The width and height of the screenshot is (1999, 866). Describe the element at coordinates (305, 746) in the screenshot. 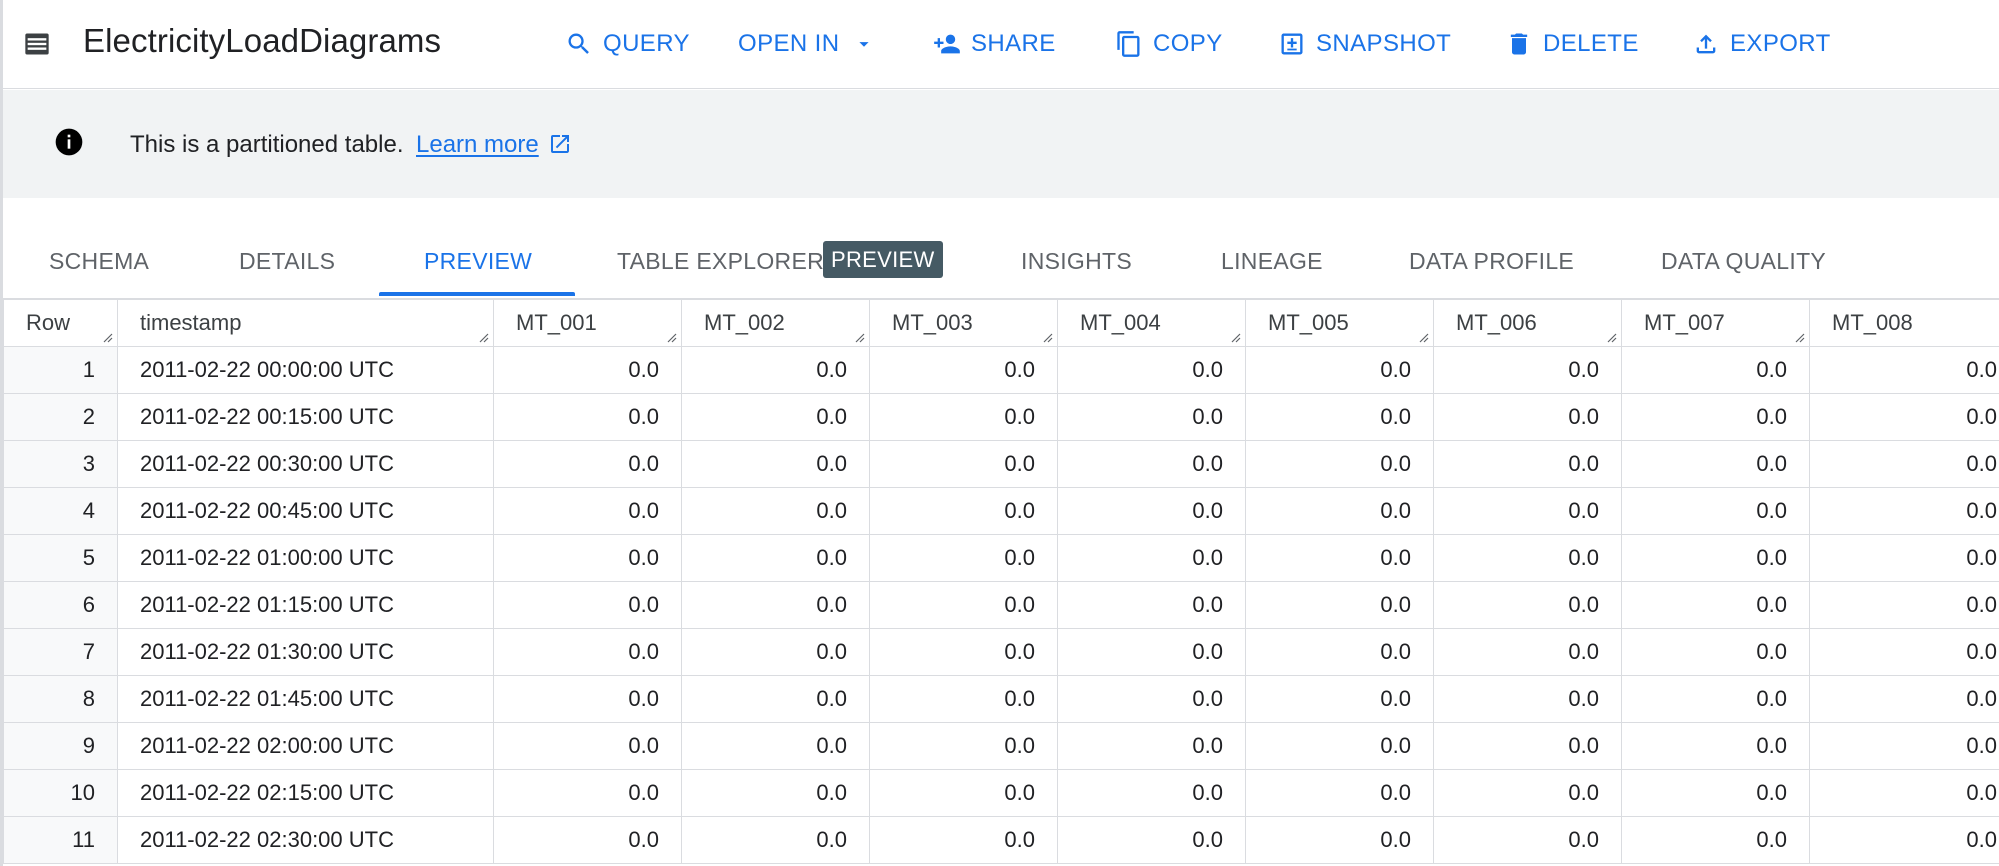

I see `timestamp-cell: 2011-02-22 02:00:00 UTC` at that location.